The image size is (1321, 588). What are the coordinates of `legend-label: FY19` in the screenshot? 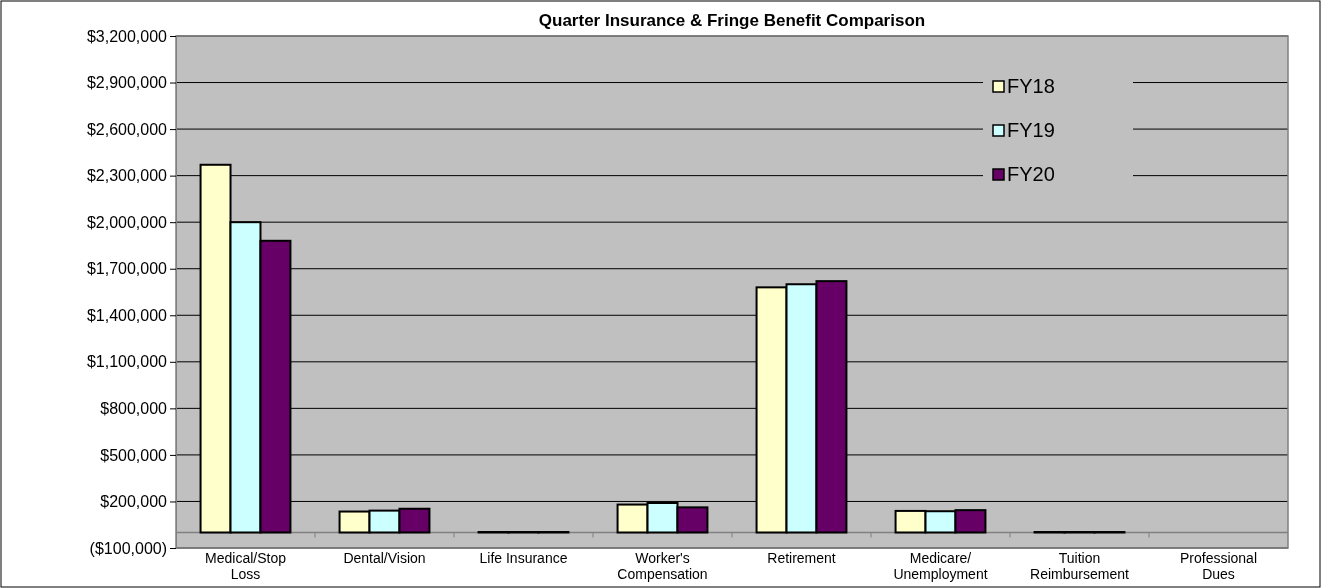 It's located at (1031, 130).